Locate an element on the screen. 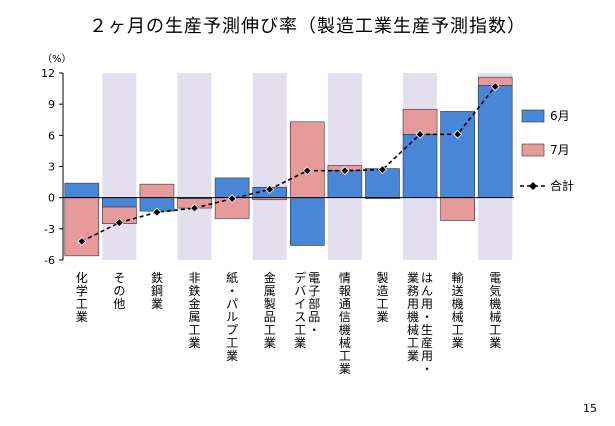  legend-label: 7月 is located at coordinates (560, 150).